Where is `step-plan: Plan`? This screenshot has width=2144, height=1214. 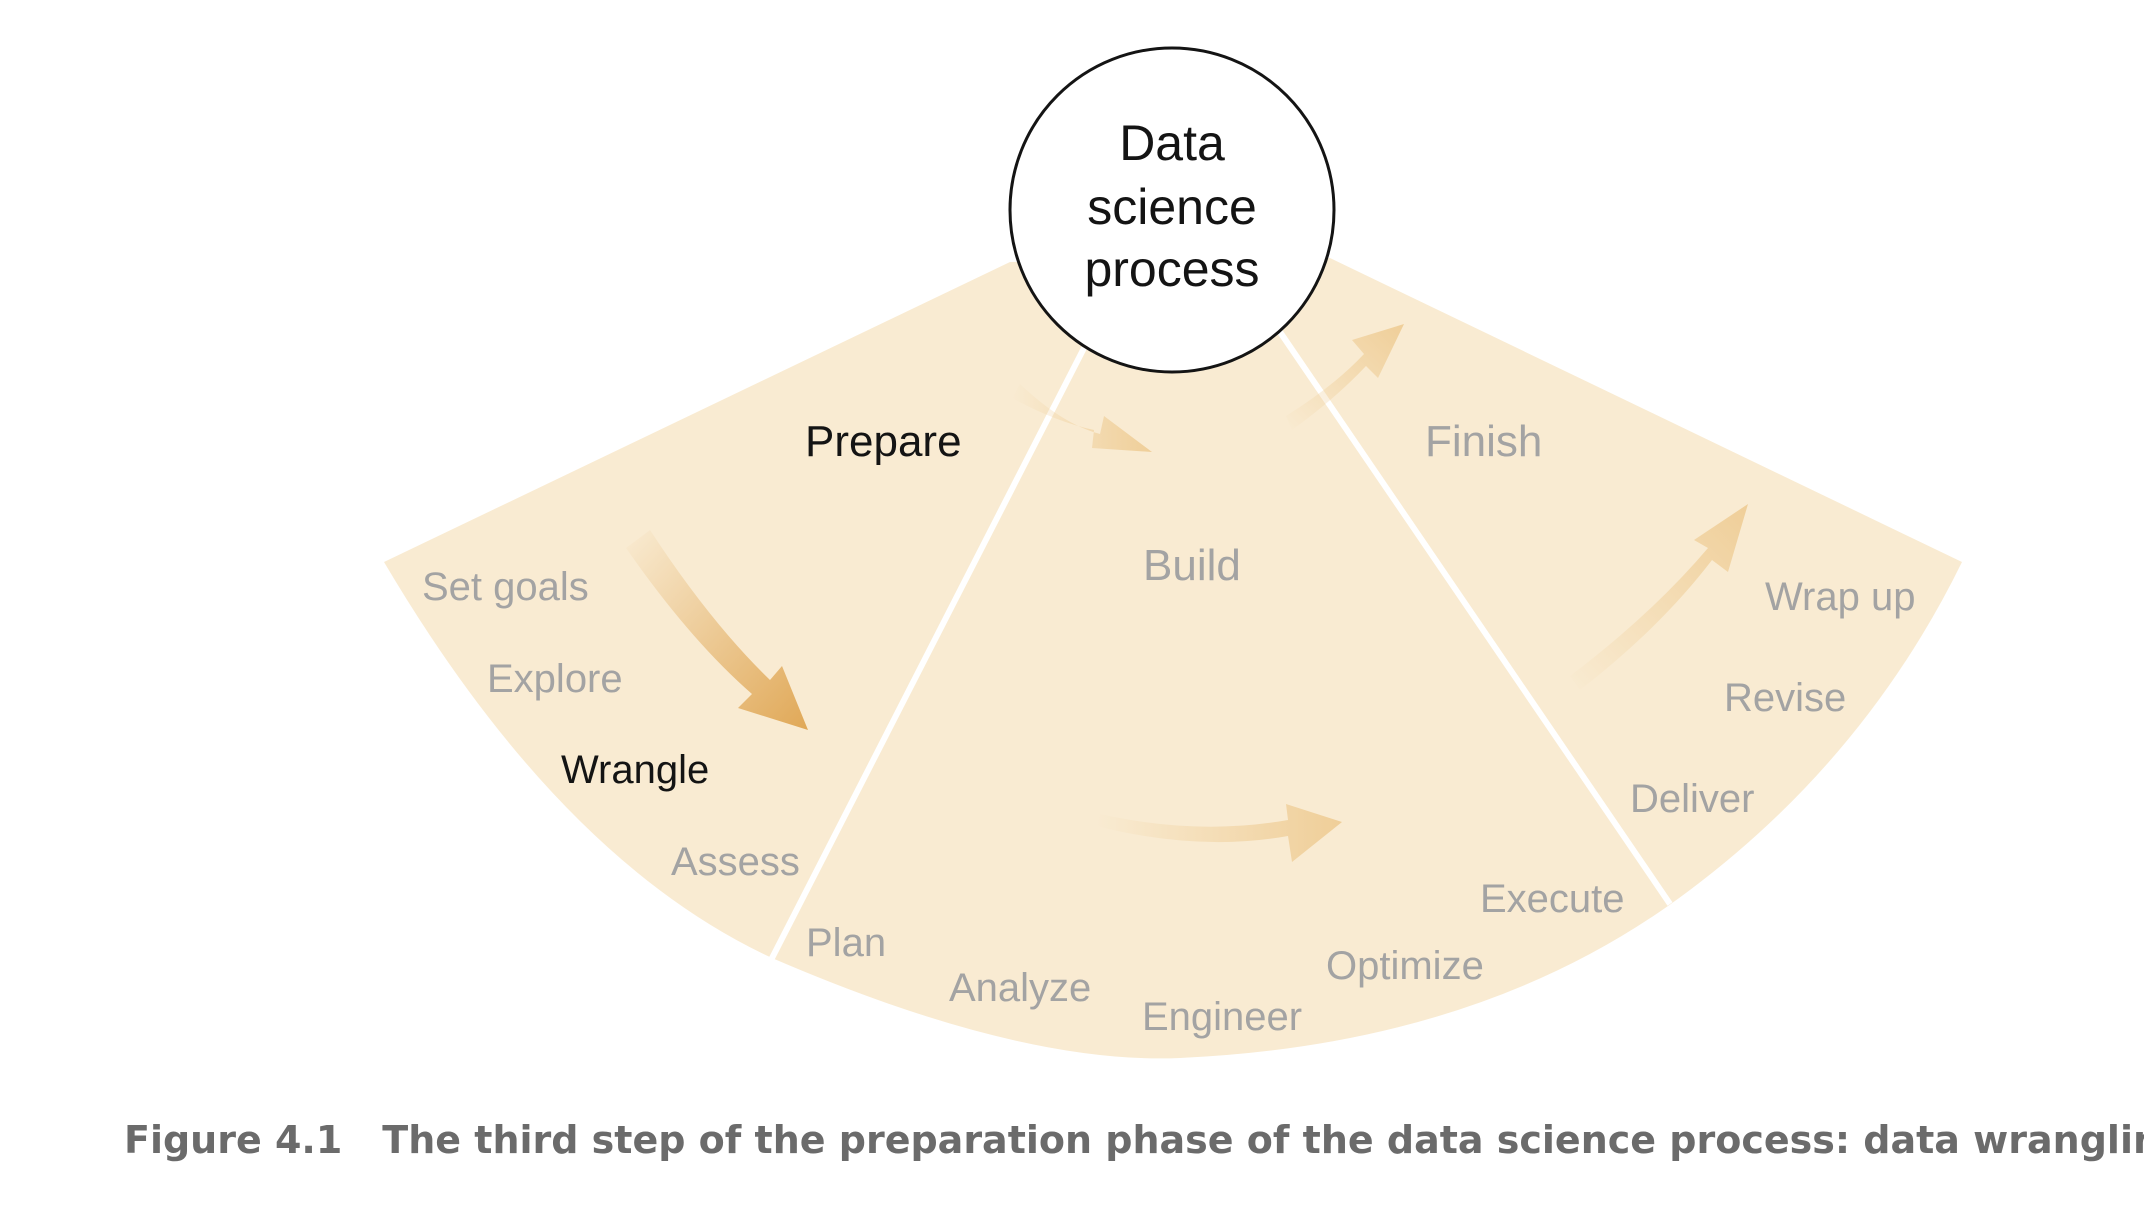 step-plan: Plan is located at coordinates (846, 943).